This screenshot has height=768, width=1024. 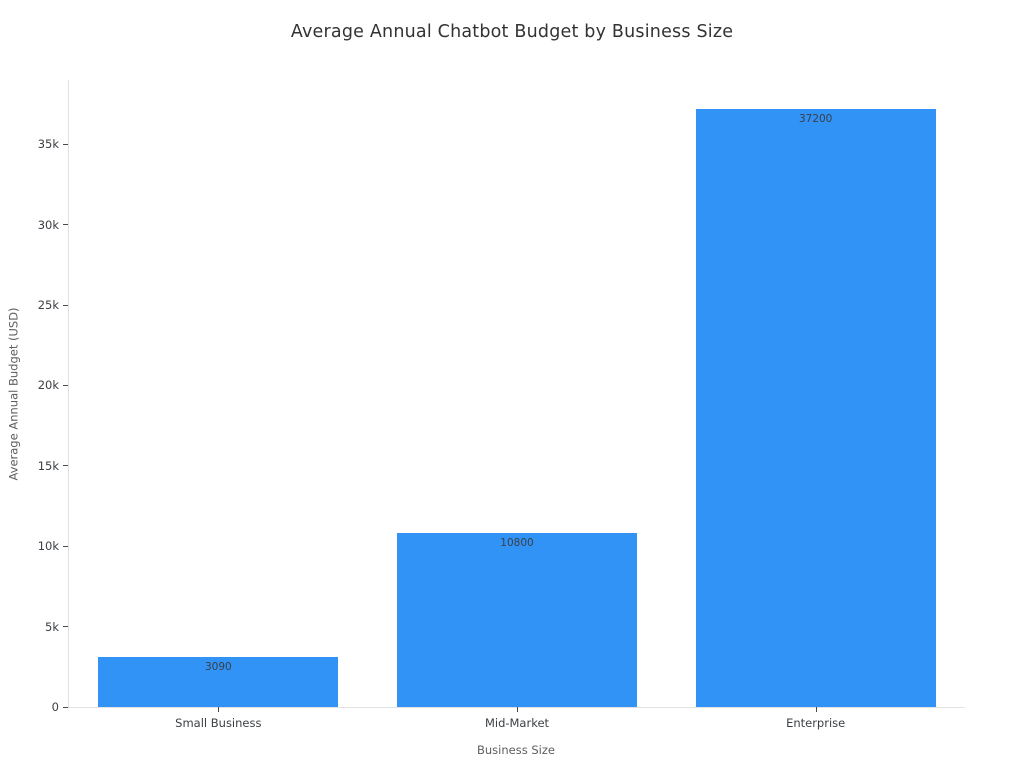 I want to click on y-tick-label: 10k, so click(x=48, y=546).